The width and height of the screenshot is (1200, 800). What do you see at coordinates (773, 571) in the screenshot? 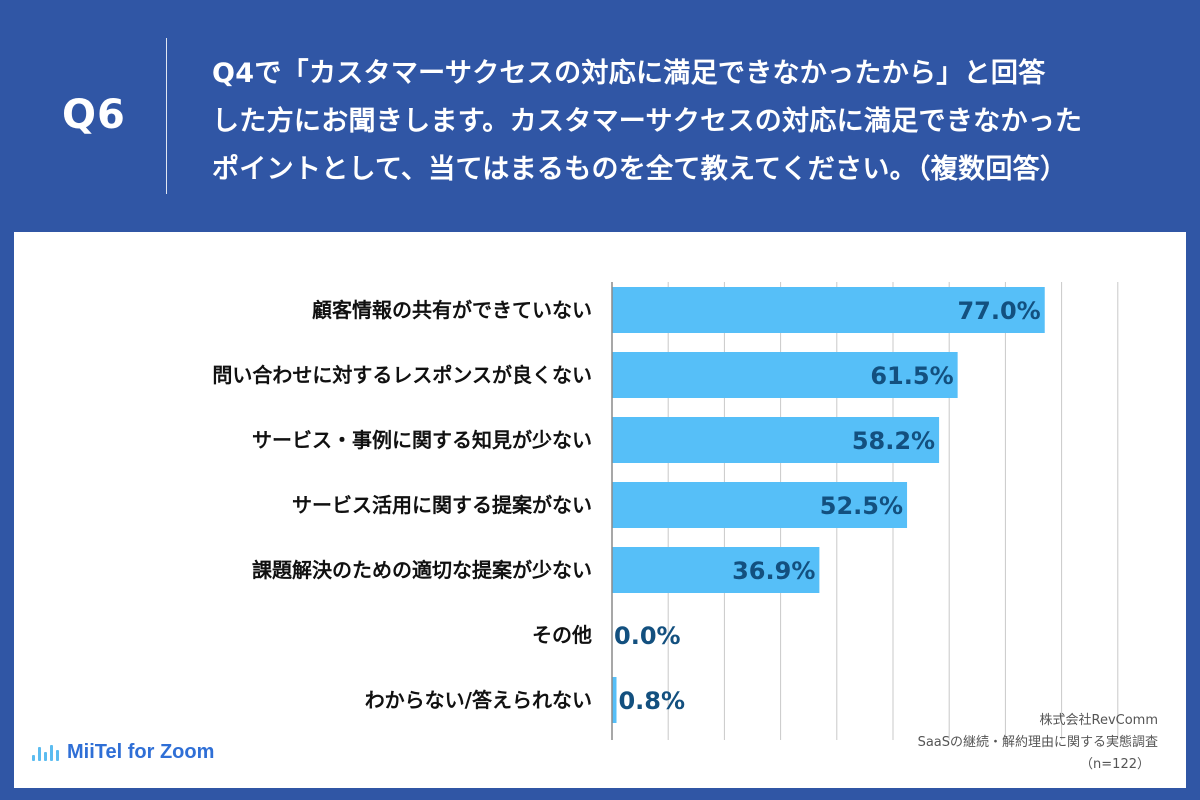
I see `value-label: 36.9%` at bounding box center [773, 571].